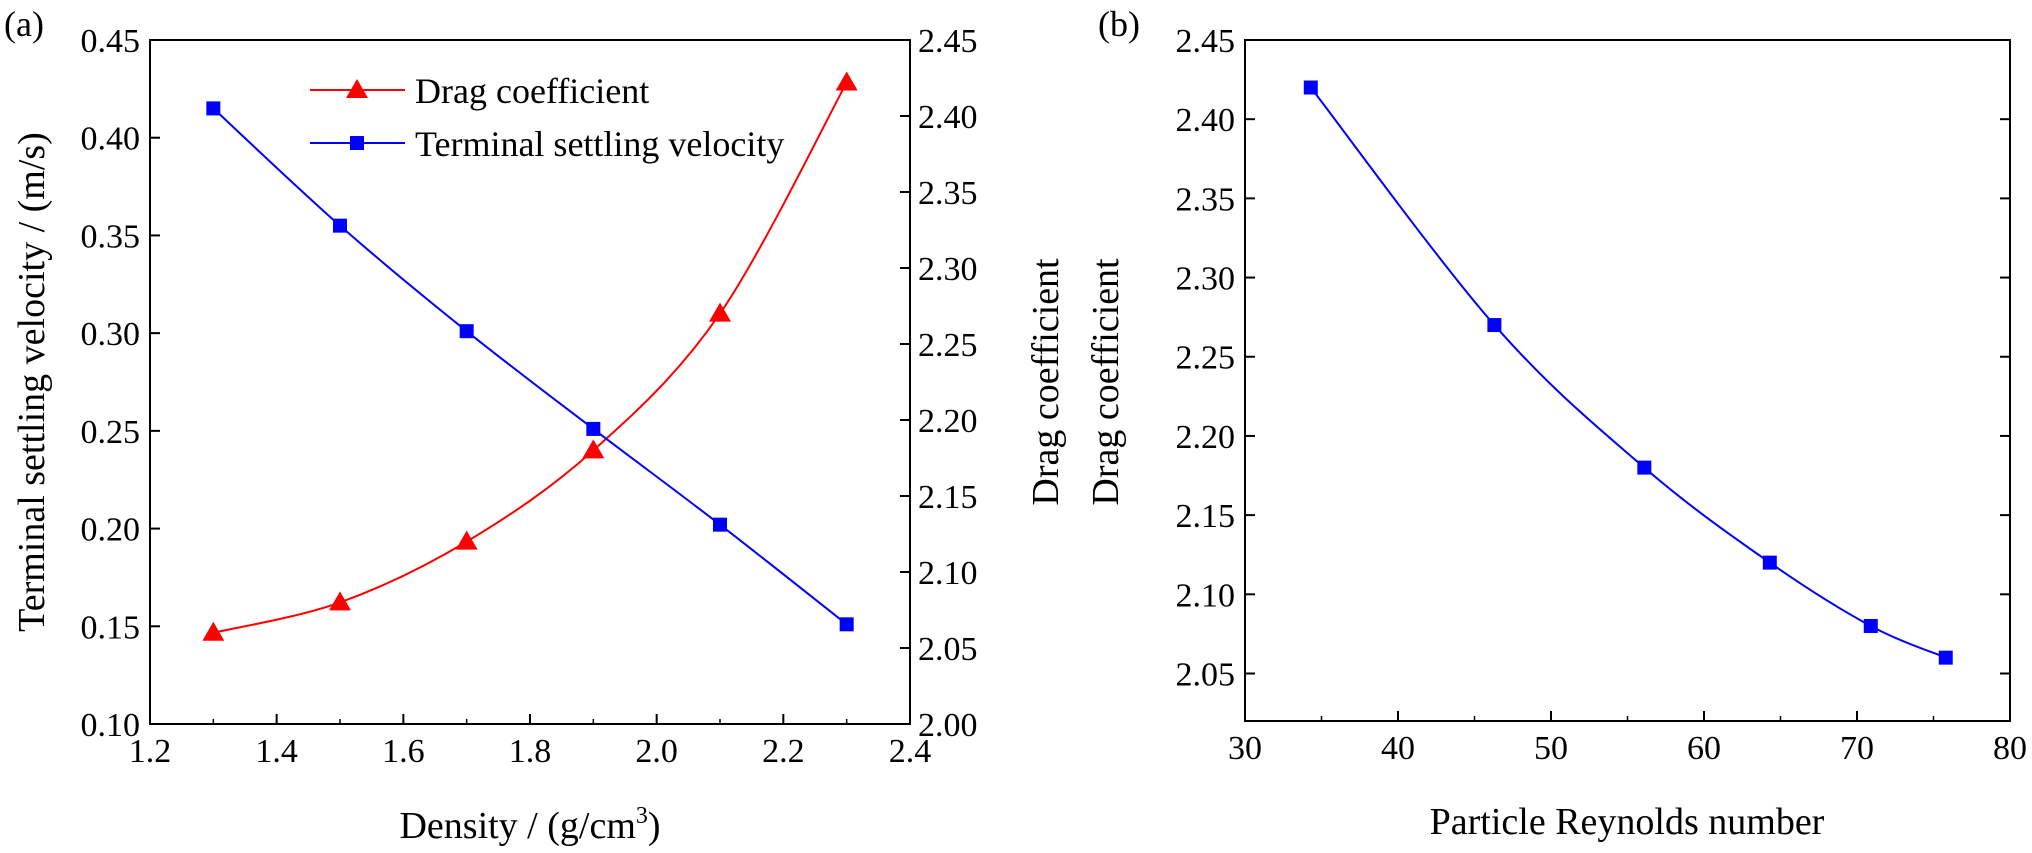  Describe the element at coordinates (1245, 748) in the screenshot. I see `x-tick-label: 30` at that location.